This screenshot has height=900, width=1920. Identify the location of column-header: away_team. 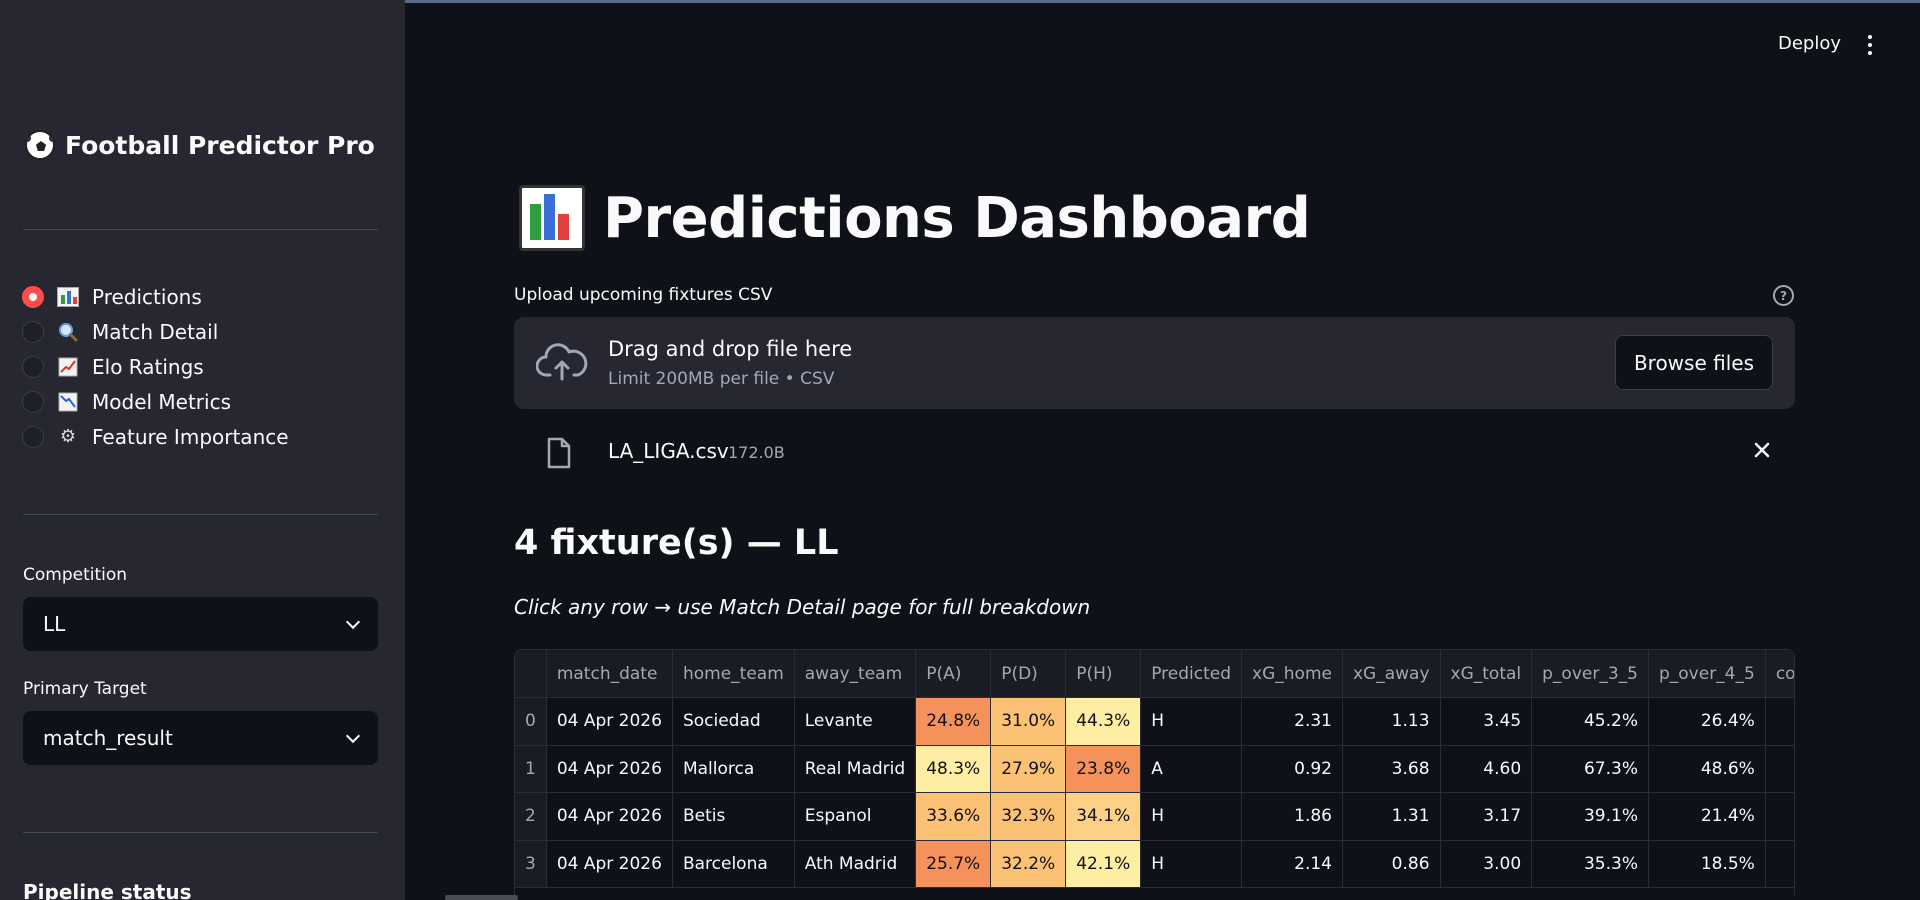
(855, 674).